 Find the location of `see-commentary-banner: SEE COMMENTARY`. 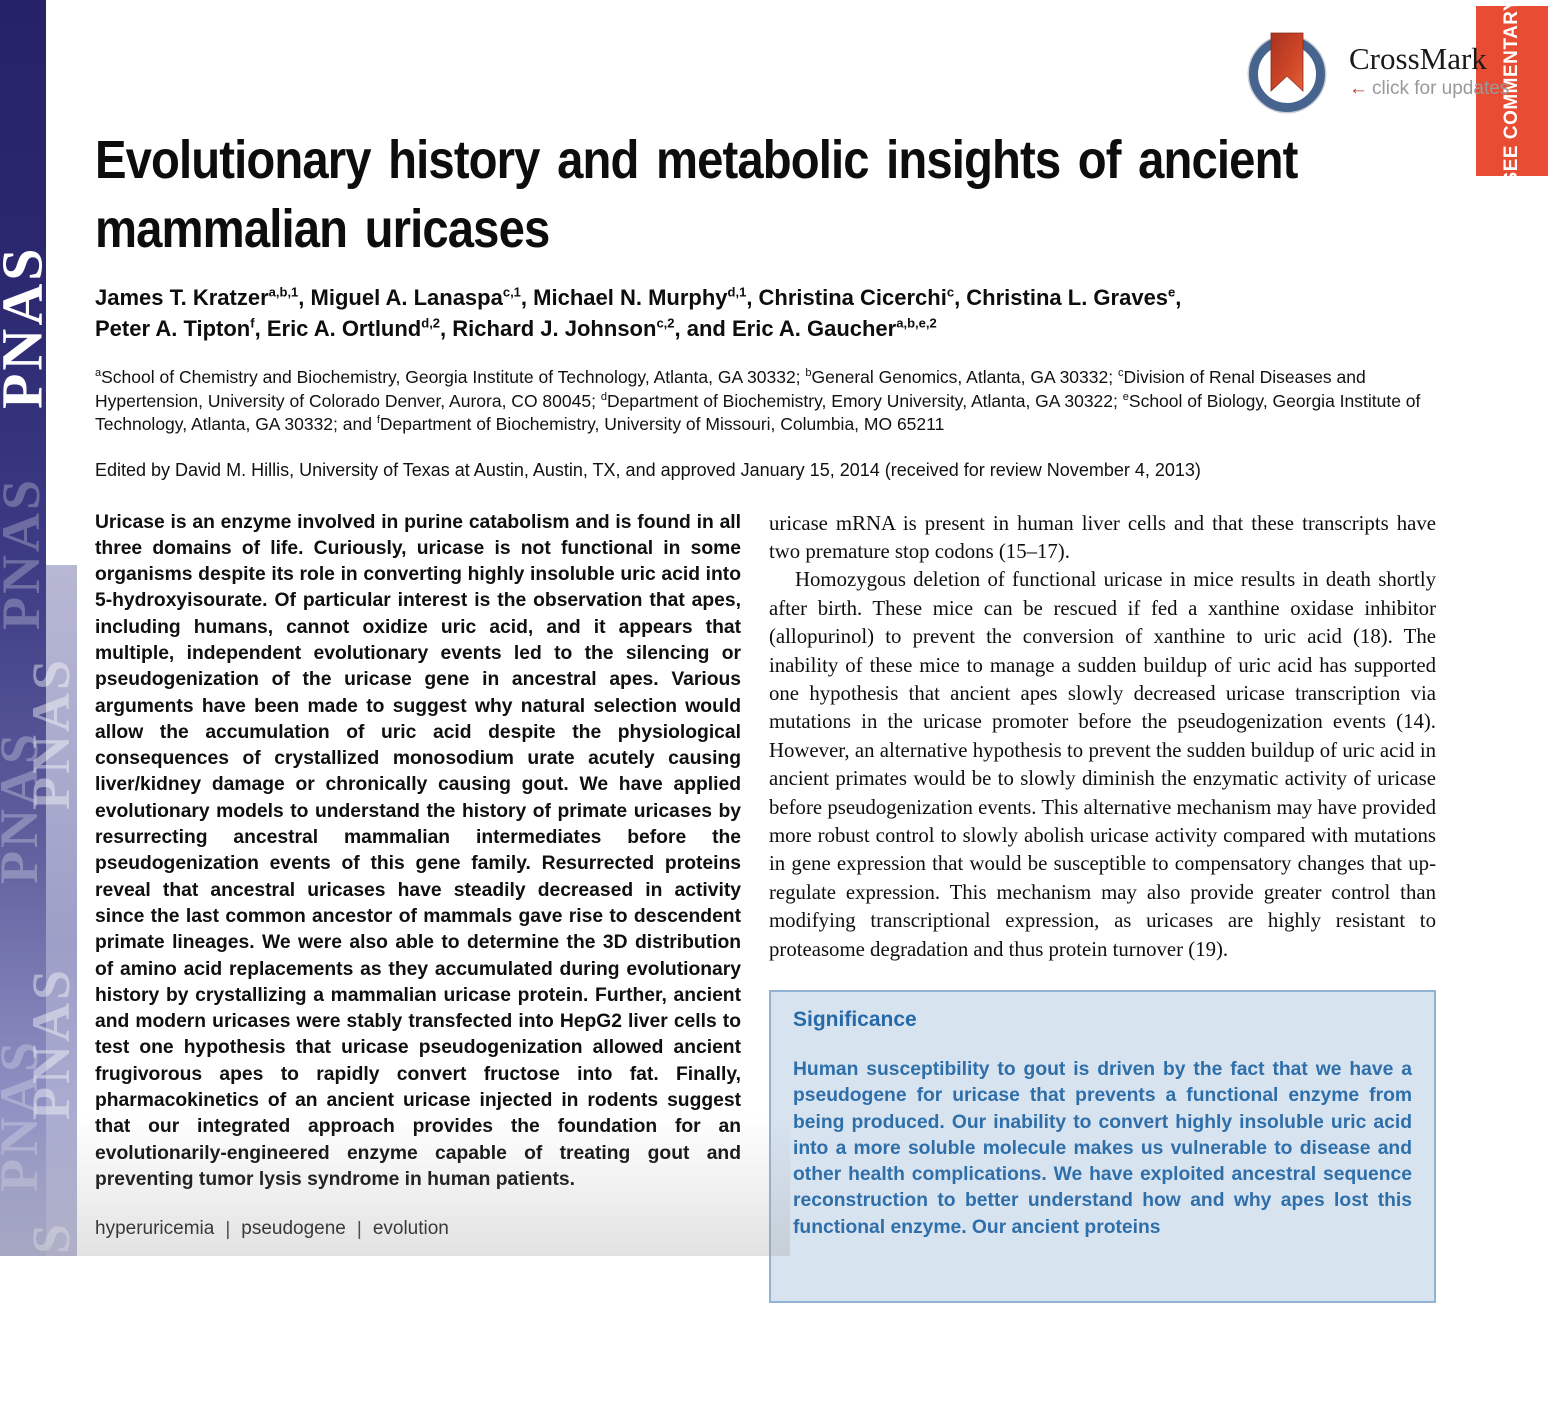

see-commentary-banner: SEE COMMENTARY is located at coordinates (1512, 92).